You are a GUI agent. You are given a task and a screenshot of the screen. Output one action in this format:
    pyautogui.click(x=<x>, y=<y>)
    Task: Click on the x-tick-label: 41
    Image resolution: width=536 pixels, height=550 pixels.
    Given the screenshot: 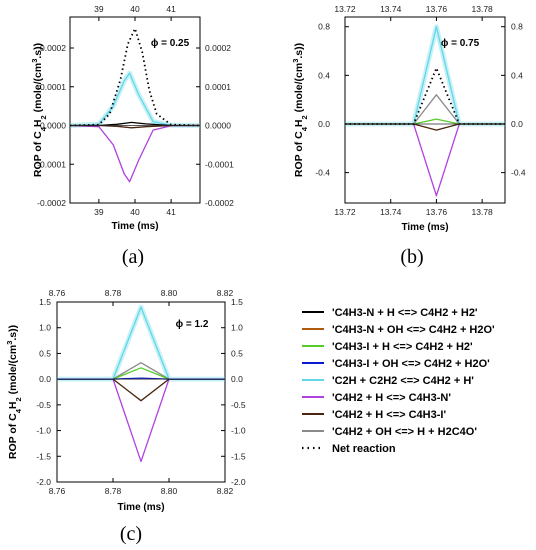 What is the action you would take?
    pyautogui.click(x=171, y=212)
    